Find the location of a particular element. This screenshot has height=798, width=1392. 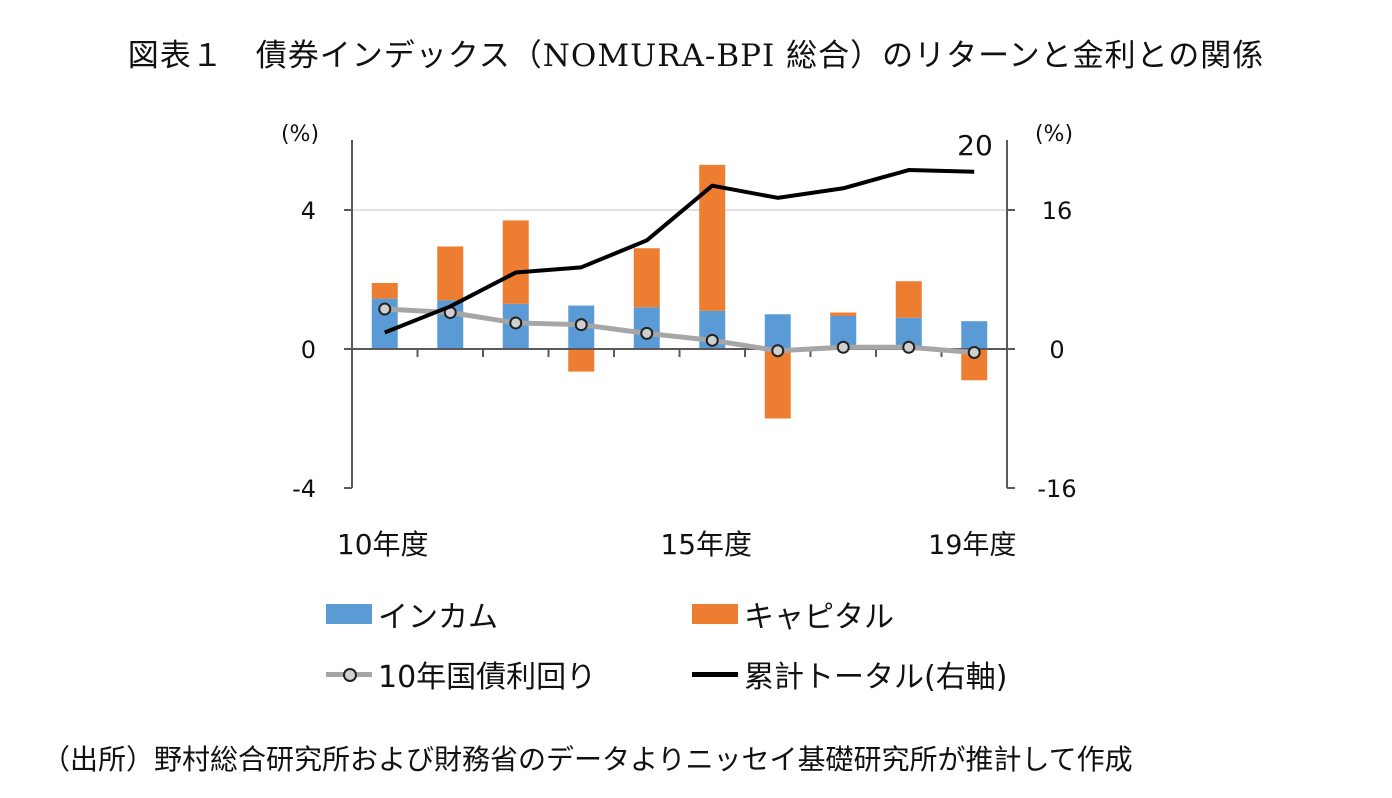

legend-item-cumulative: 累計トータル(右軸) is located at coordinates (849, 674).